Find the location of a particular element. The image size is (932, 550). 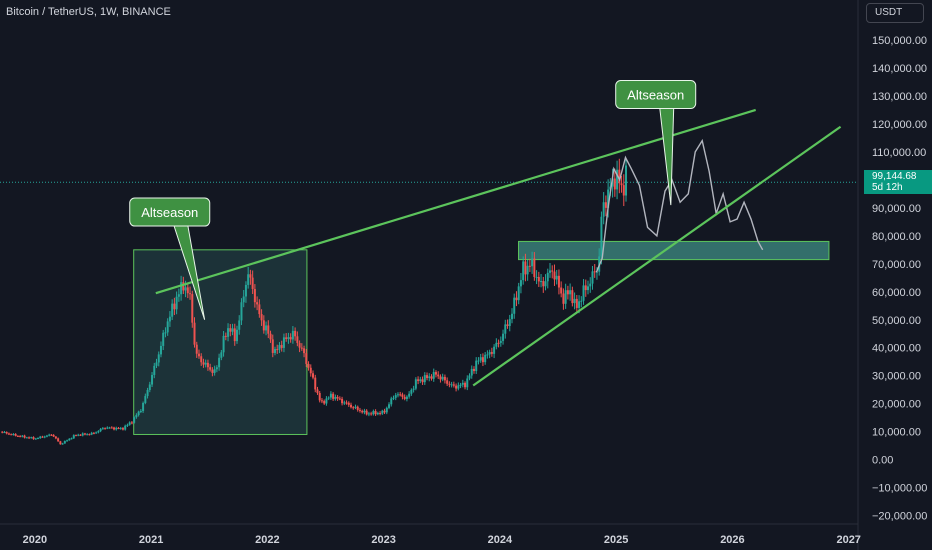

chart-title: Bitcoin / TetherUS, 1W, BINANCE is located at coordinates (88, 12).